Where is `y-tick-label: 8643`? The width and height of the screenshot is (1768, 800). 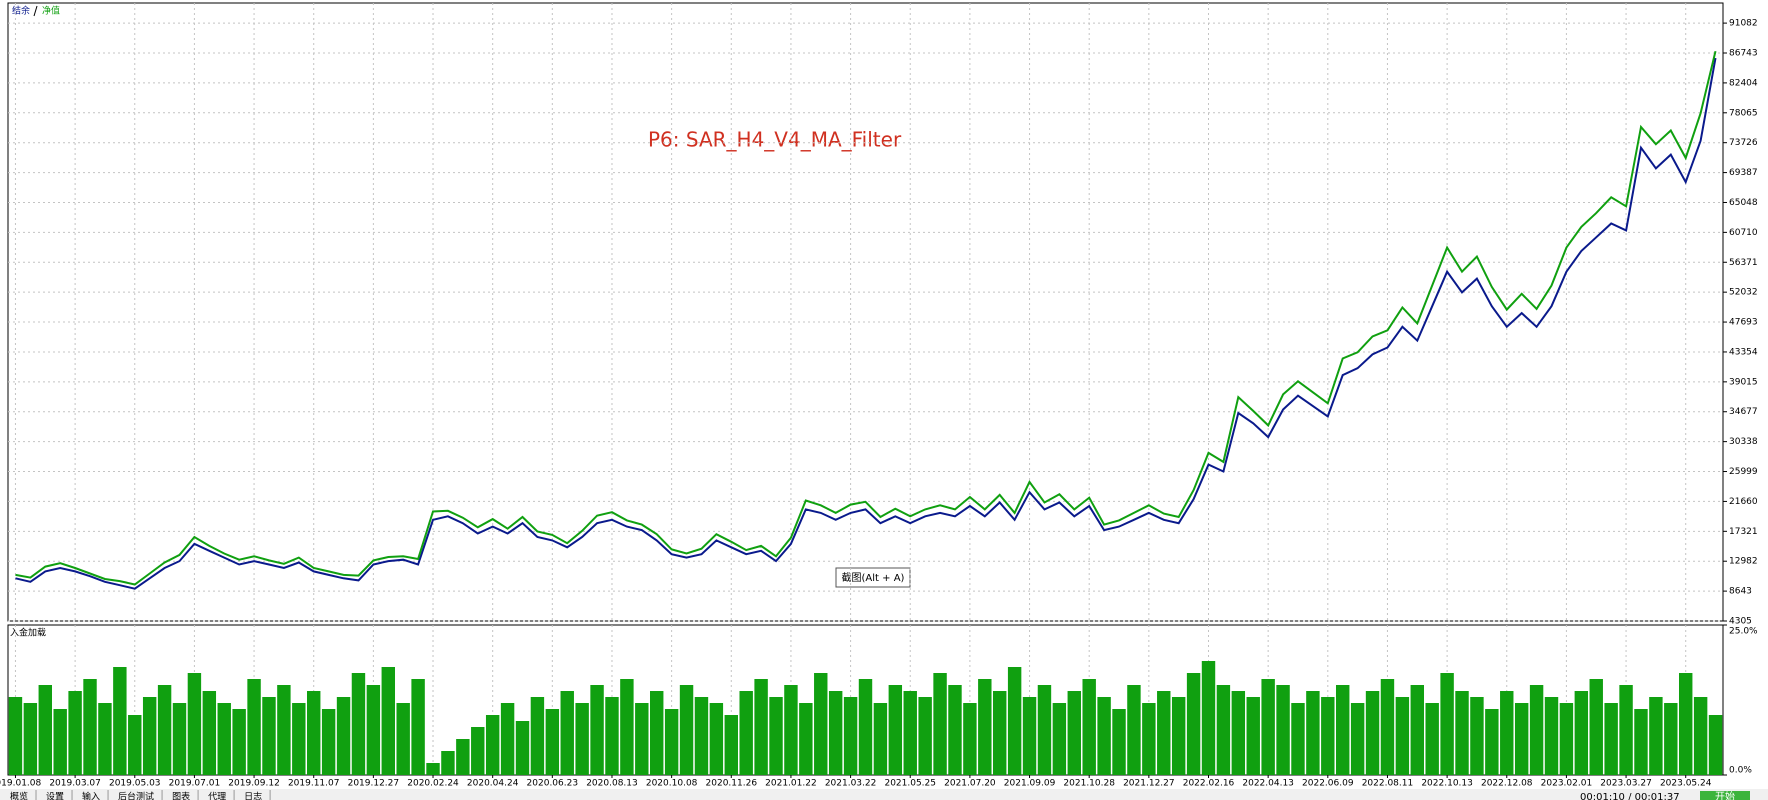 y-tick-label: 8643 is located at coordinates (1740, 592).